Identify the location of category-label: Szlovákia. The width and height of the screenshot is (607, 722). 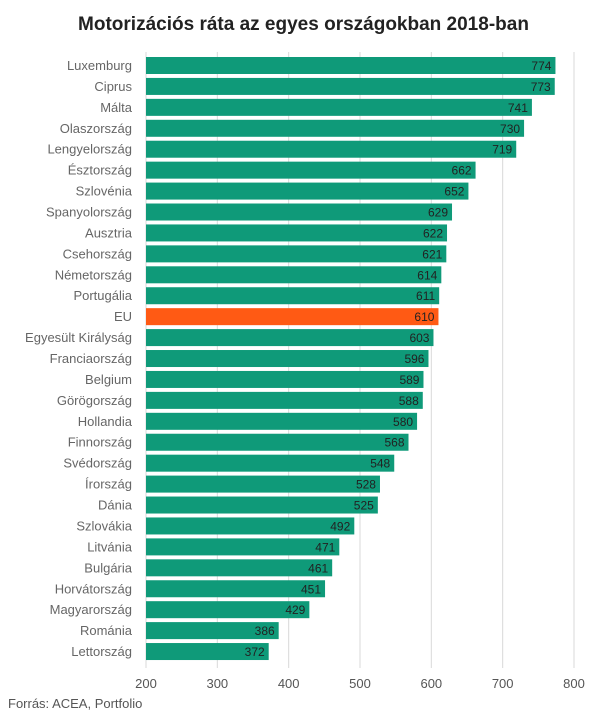
(104, 525).